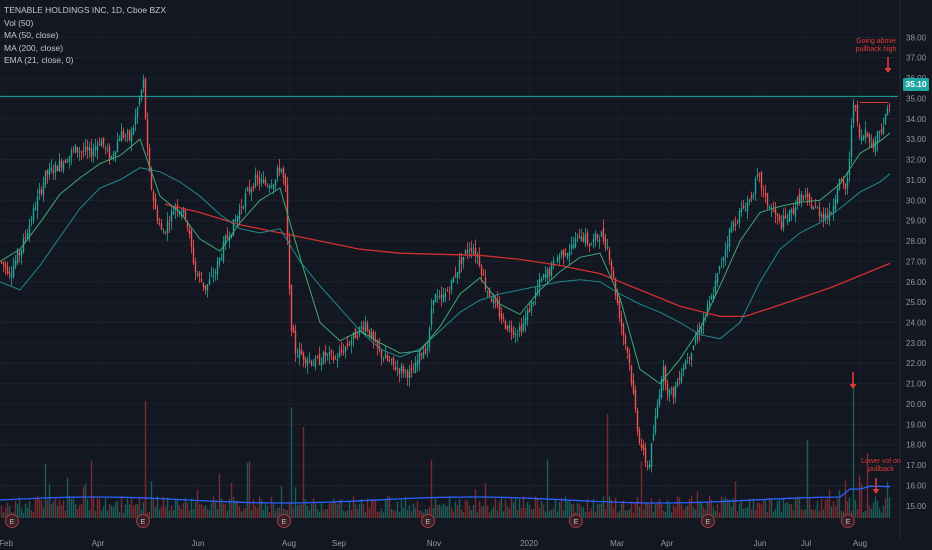 The image size is (932, 550). Describe the element at coordinates (916, 485) in the screenshot. I see `price-axis-tick: 16.00` at that location.